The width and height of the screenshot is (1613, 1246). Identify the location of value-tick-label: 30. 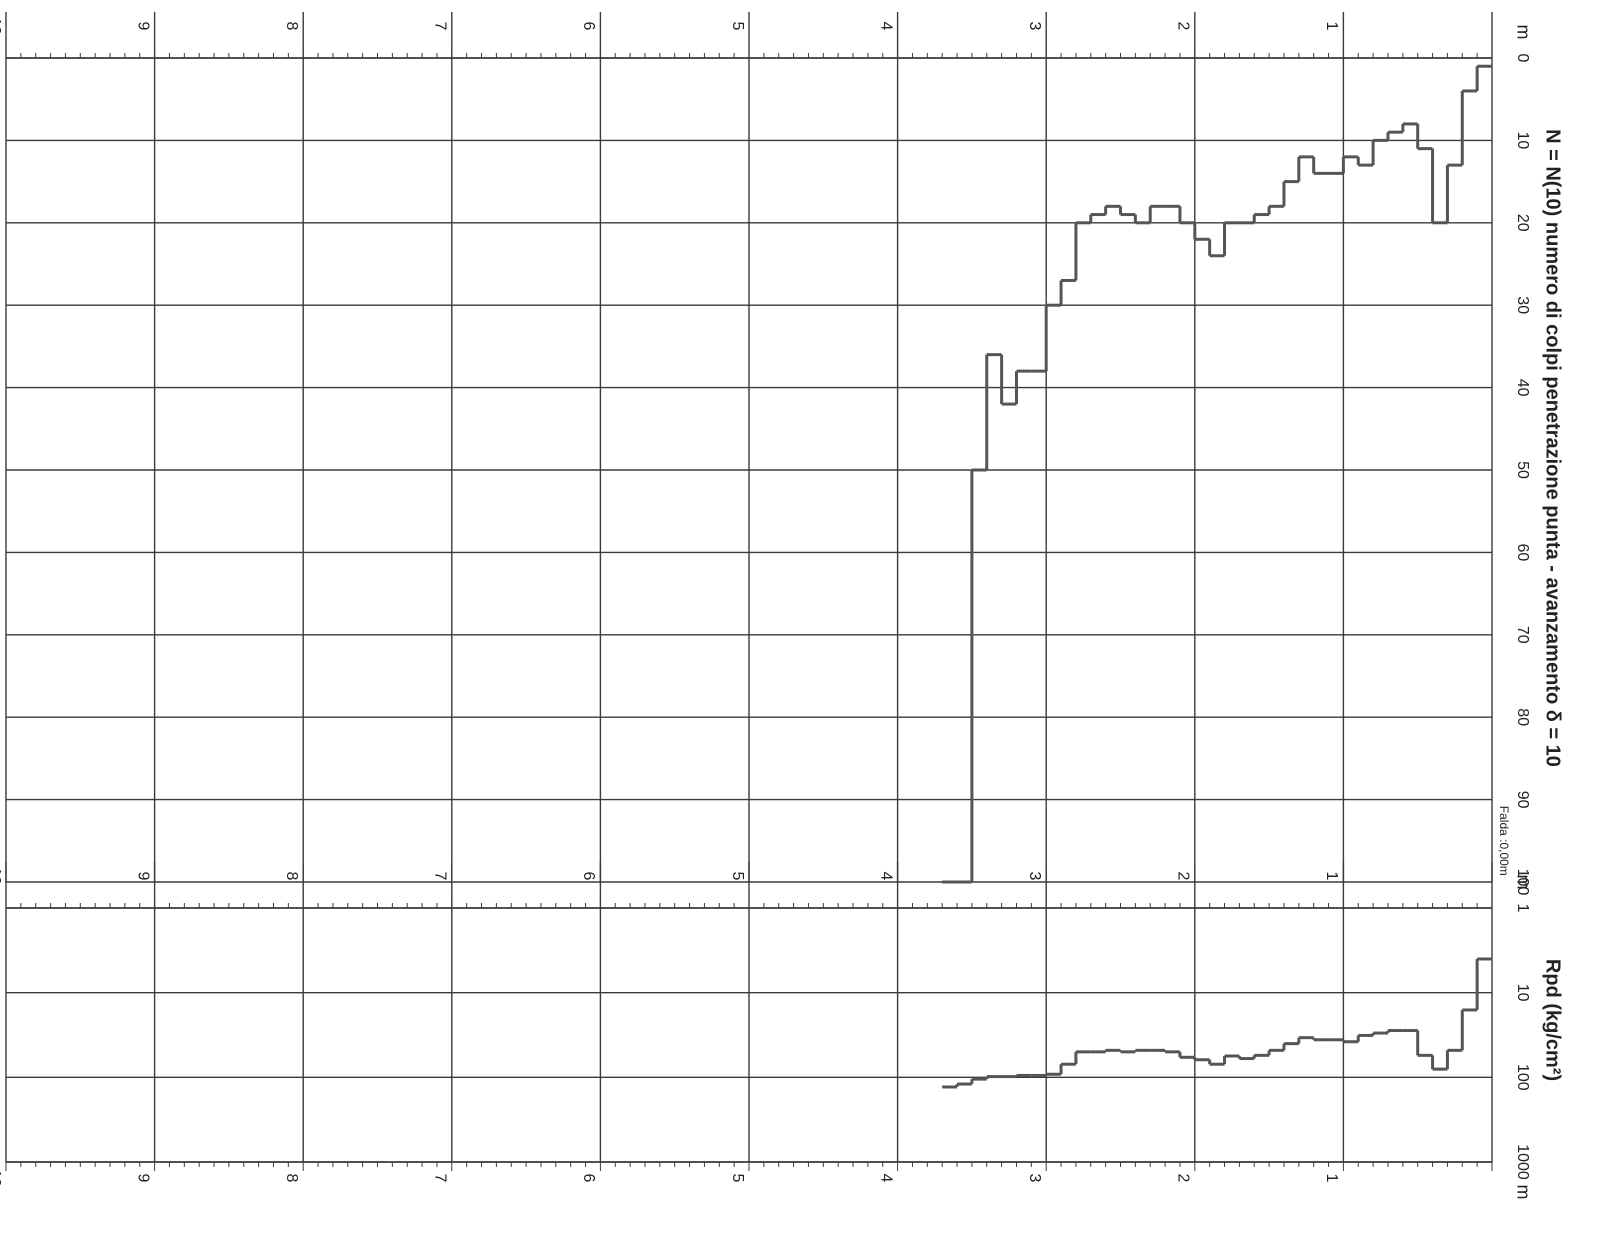
(1522, 305).